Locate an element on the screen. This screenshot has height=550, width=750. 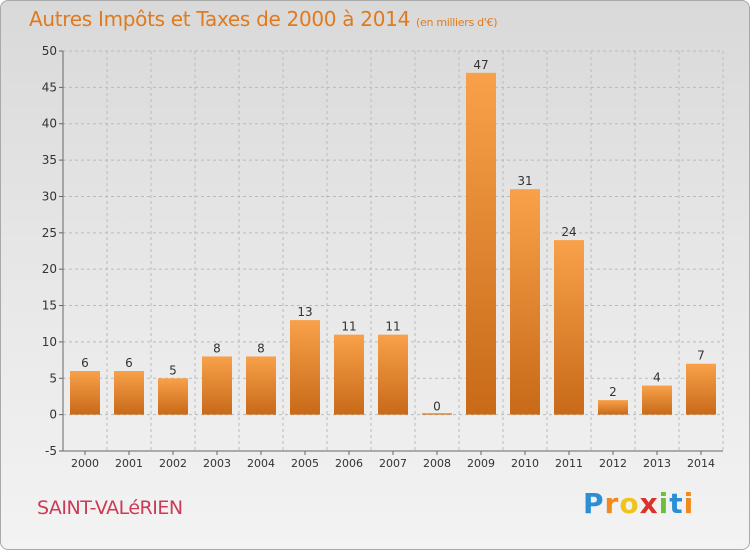
y-tick-label: 0 is located at coordinates (53, 415).